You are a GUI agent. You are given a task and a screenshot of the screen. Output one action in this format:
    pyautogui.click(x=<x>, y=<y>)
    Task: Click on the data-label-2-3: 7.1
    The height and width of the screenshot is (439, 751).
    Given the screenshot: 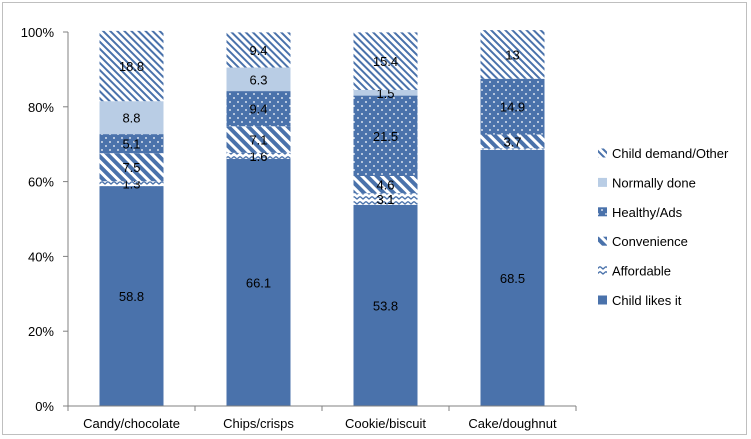 What is the action you would take?
    pyautogui.click(x=258, y=140)
    